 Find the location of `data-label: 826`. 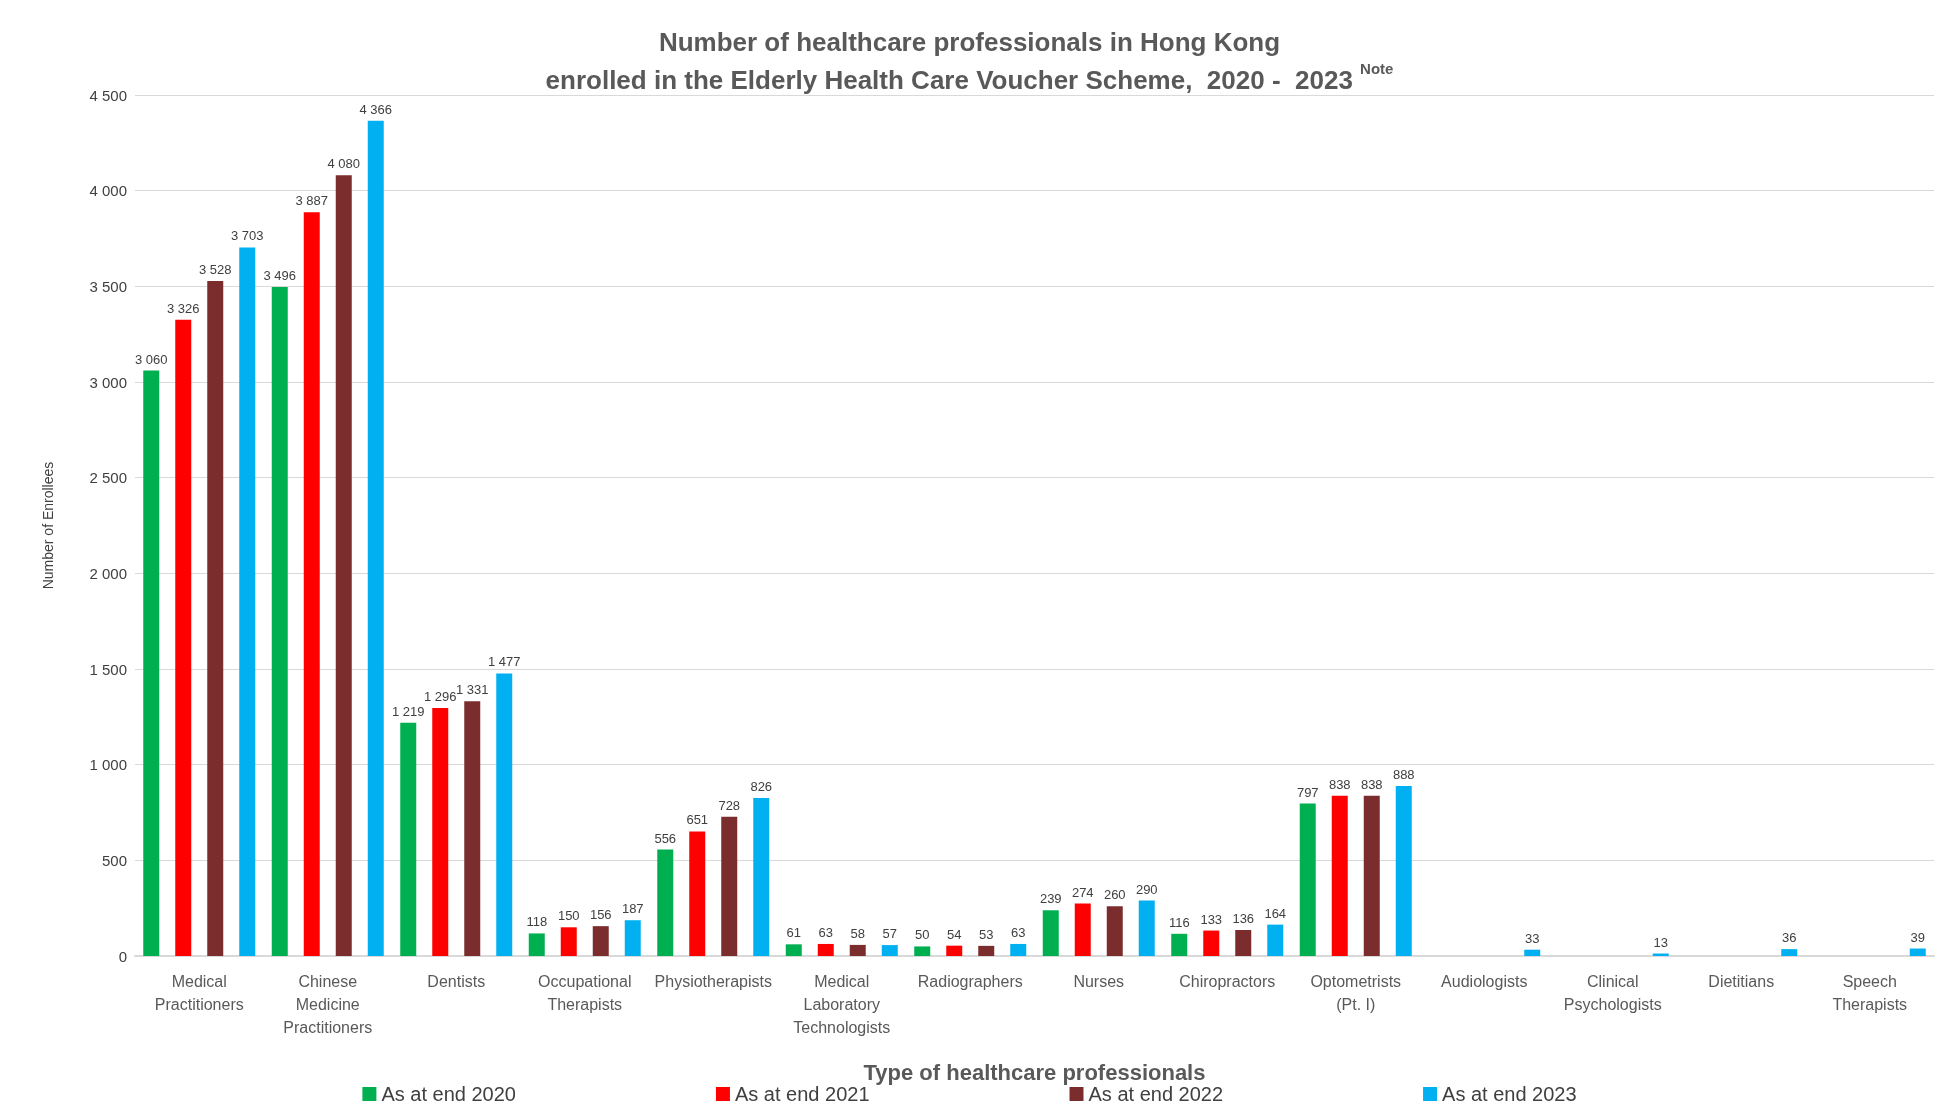

data-label: 826 is located at coordinates (761, 786).